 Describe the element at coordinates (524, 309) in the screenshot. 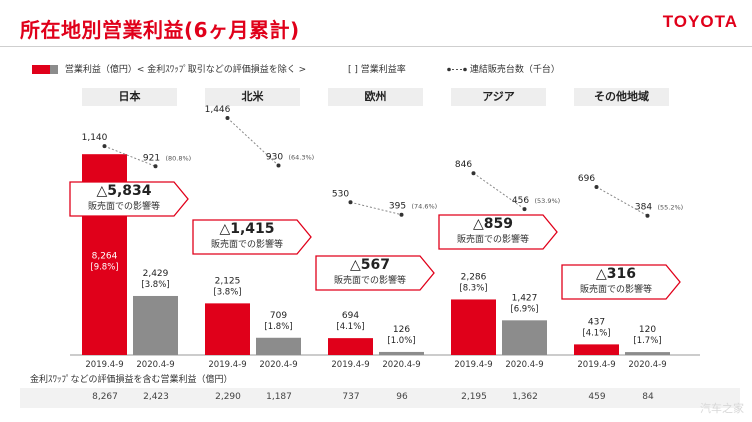

I see `margin-label: [6.9%]` at that location.